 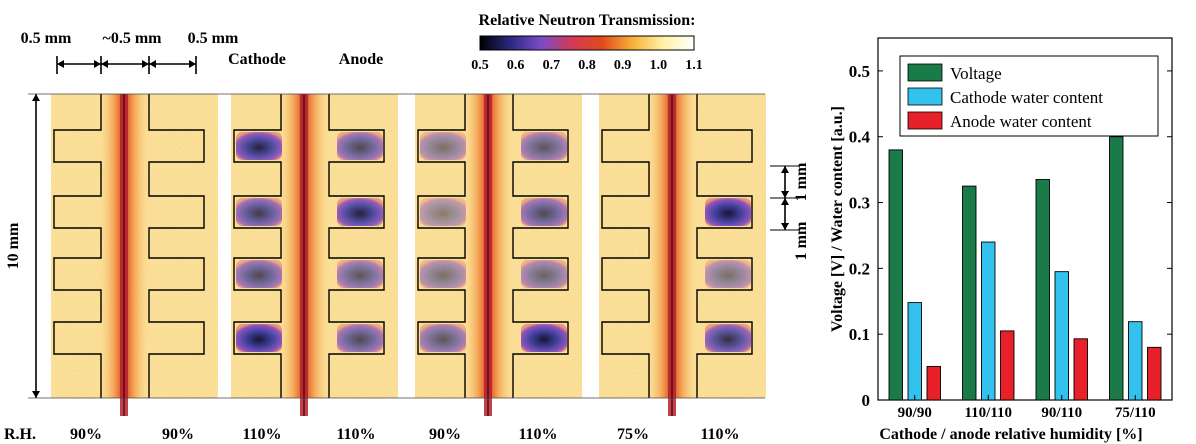 What do you see at coordinates (1135, 413) in the screenshot?
I see `x-tick-label: 75/110` at bounding box center [1135, 413].